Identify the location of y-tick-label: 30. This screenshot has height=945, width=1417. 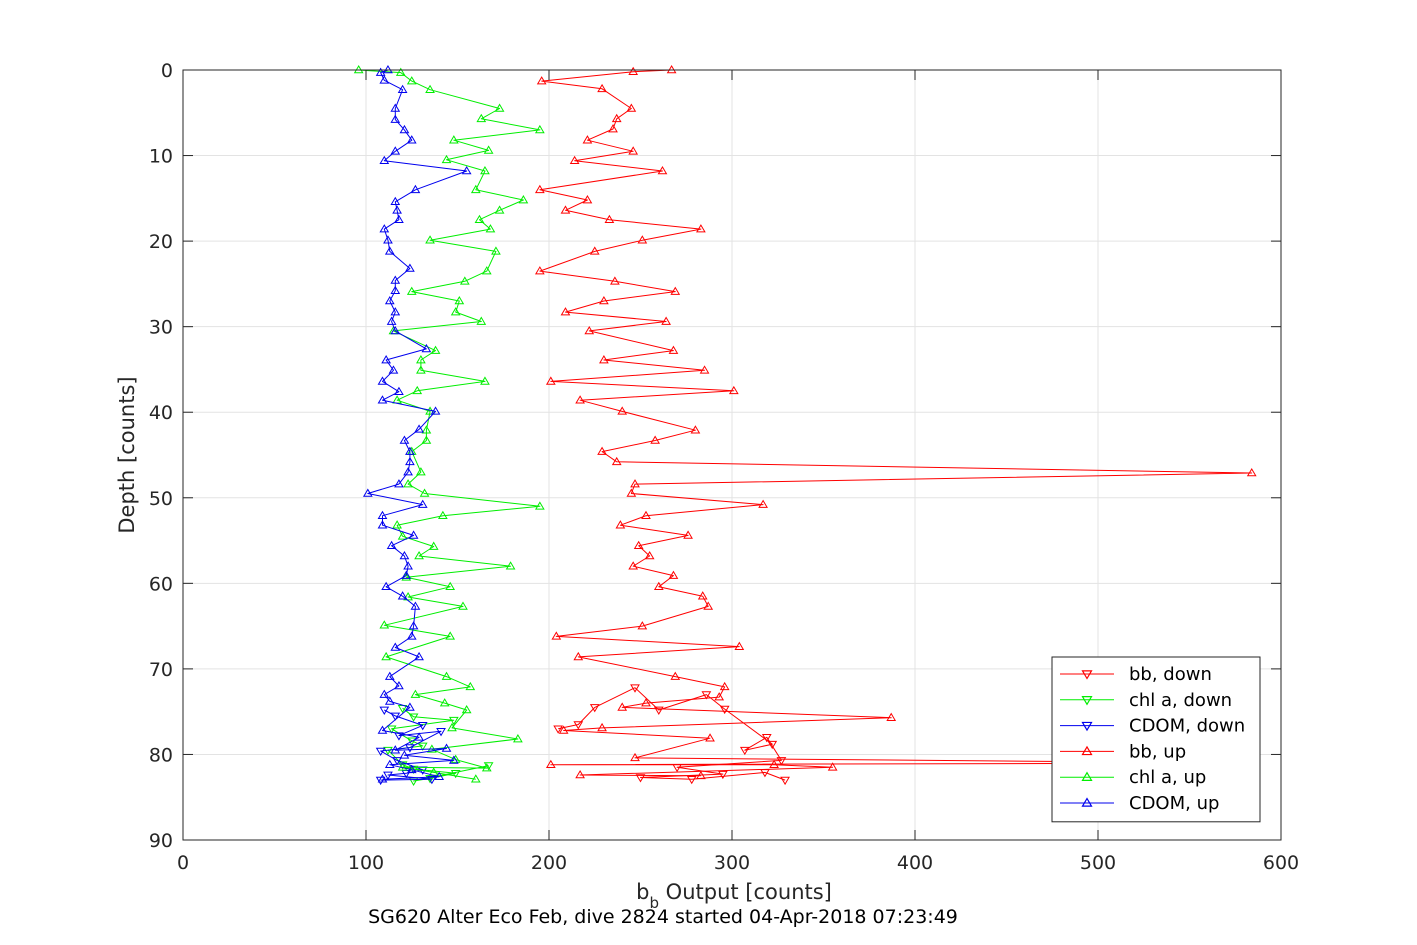
(161, 328).